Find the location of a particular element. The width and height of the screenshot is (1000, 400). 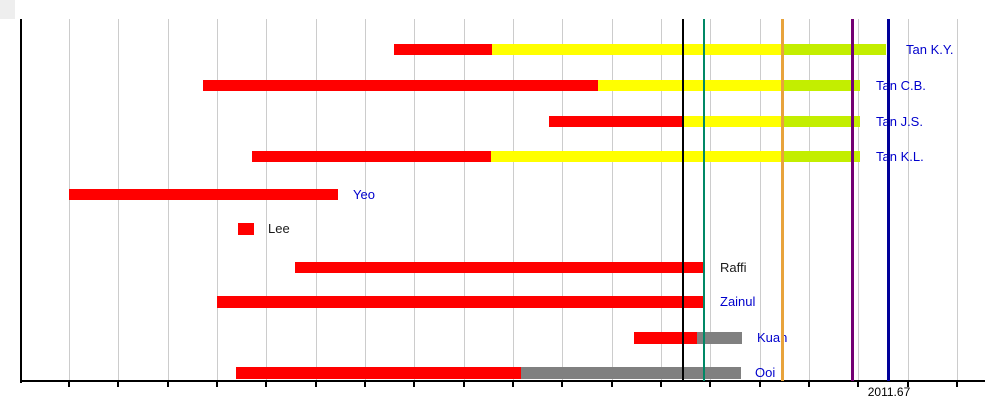

row-label-yeo: Yeo is located at coordinates (364, 194).